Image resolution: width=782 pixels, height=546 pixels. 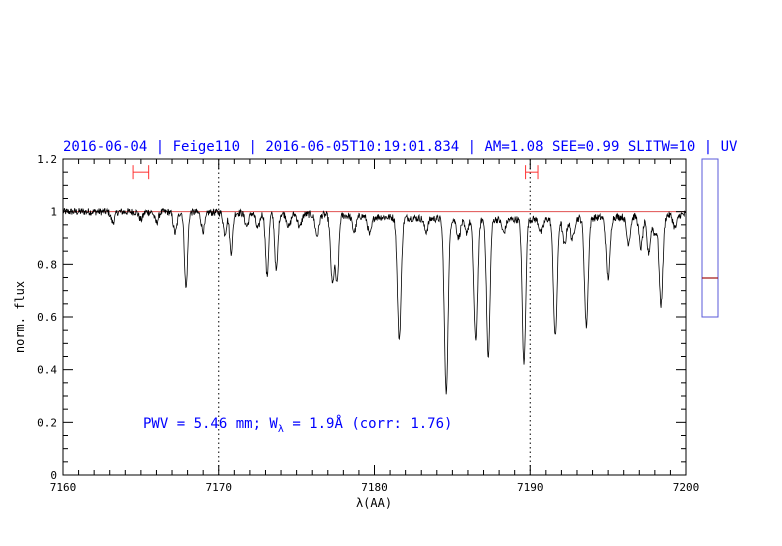 What do you see at coordinates (105, 147) in the screenshot?
I see `header-date: 2016-06-04` at bounding box center [105, 147].